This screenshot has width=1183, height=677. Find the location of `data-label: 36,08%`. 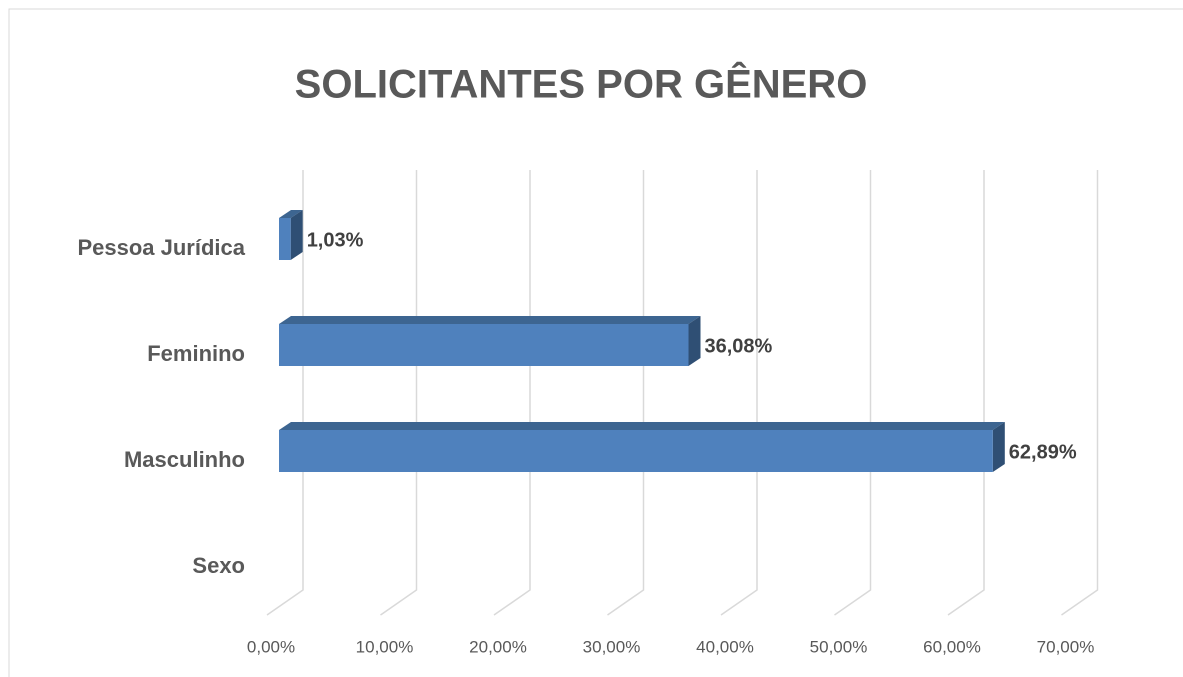

data-label: 36,08% is located at coordinates (739, 346).